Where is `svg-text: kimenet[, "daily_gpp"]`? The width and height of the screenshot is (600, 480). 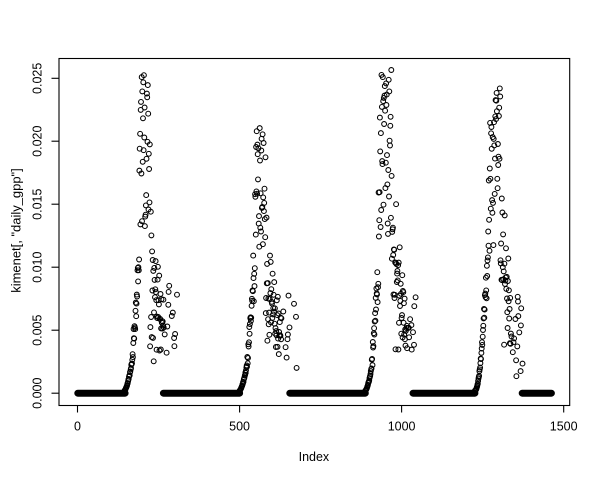 svg-text: kimenet[, "daily_gpp"] is located at coordinates (17, 230).